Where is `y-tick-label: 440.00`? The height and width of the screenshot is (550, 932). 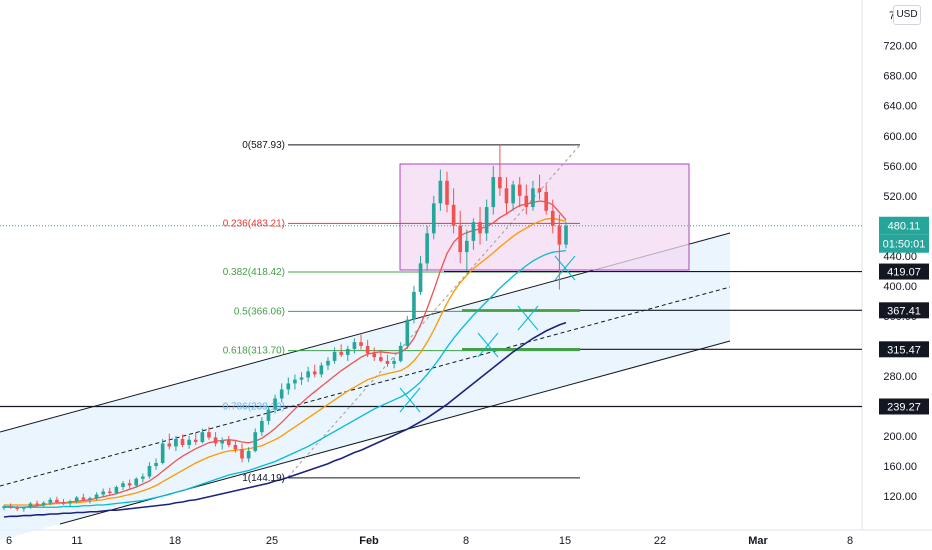 y-tick-label: 440.00 is located at coordinates (900, 257).